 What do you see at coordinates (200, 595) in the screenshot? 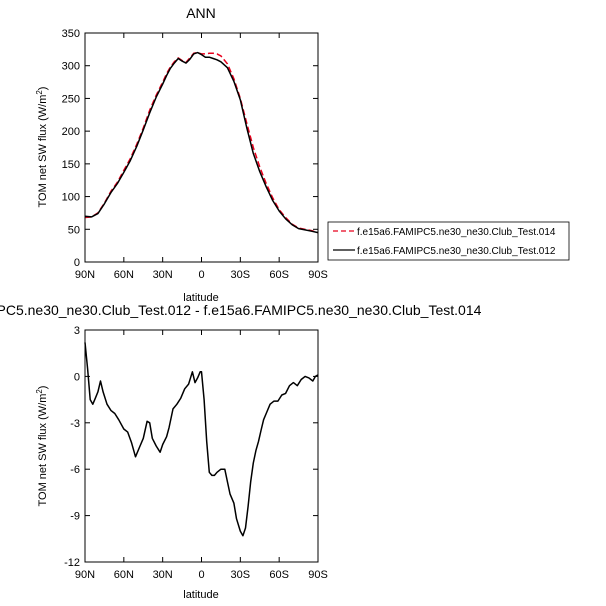
I see `bottom-x-axis-label: latitude` at bounding box center [200, 595].